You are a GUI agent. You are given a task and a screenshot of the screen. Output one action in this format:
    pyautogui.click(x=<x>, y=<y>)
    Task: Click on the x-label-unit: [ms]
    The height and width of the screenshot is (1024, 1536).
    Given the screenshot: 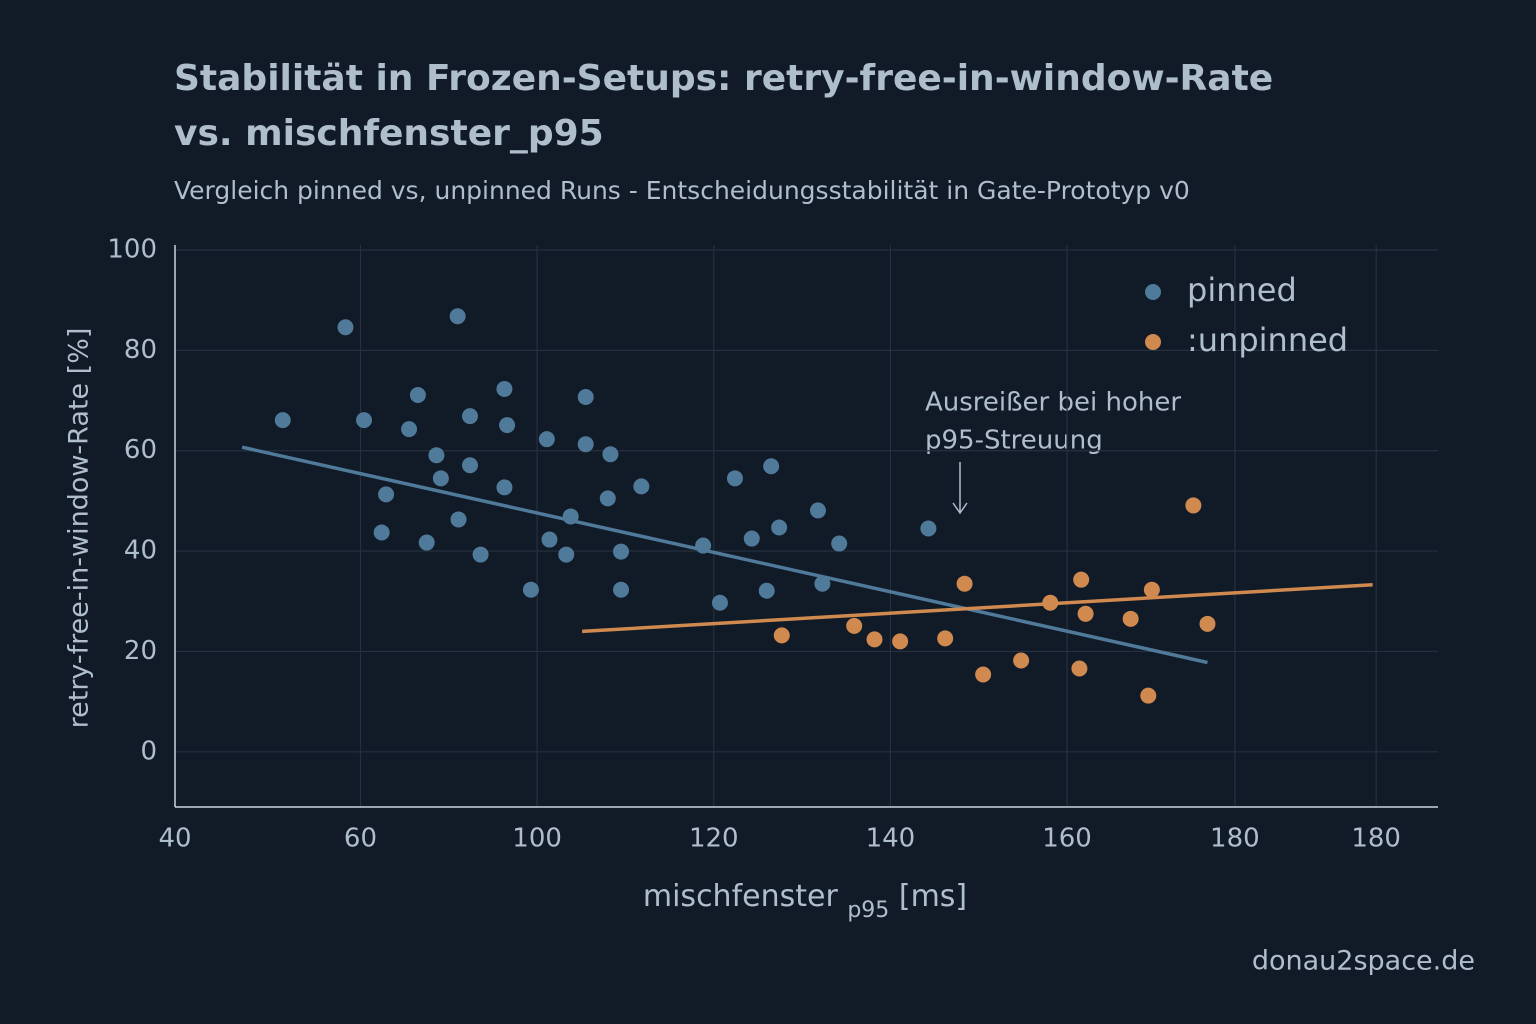 What is the action you would take?
    pyautogui.click(x=933, y=896)
    